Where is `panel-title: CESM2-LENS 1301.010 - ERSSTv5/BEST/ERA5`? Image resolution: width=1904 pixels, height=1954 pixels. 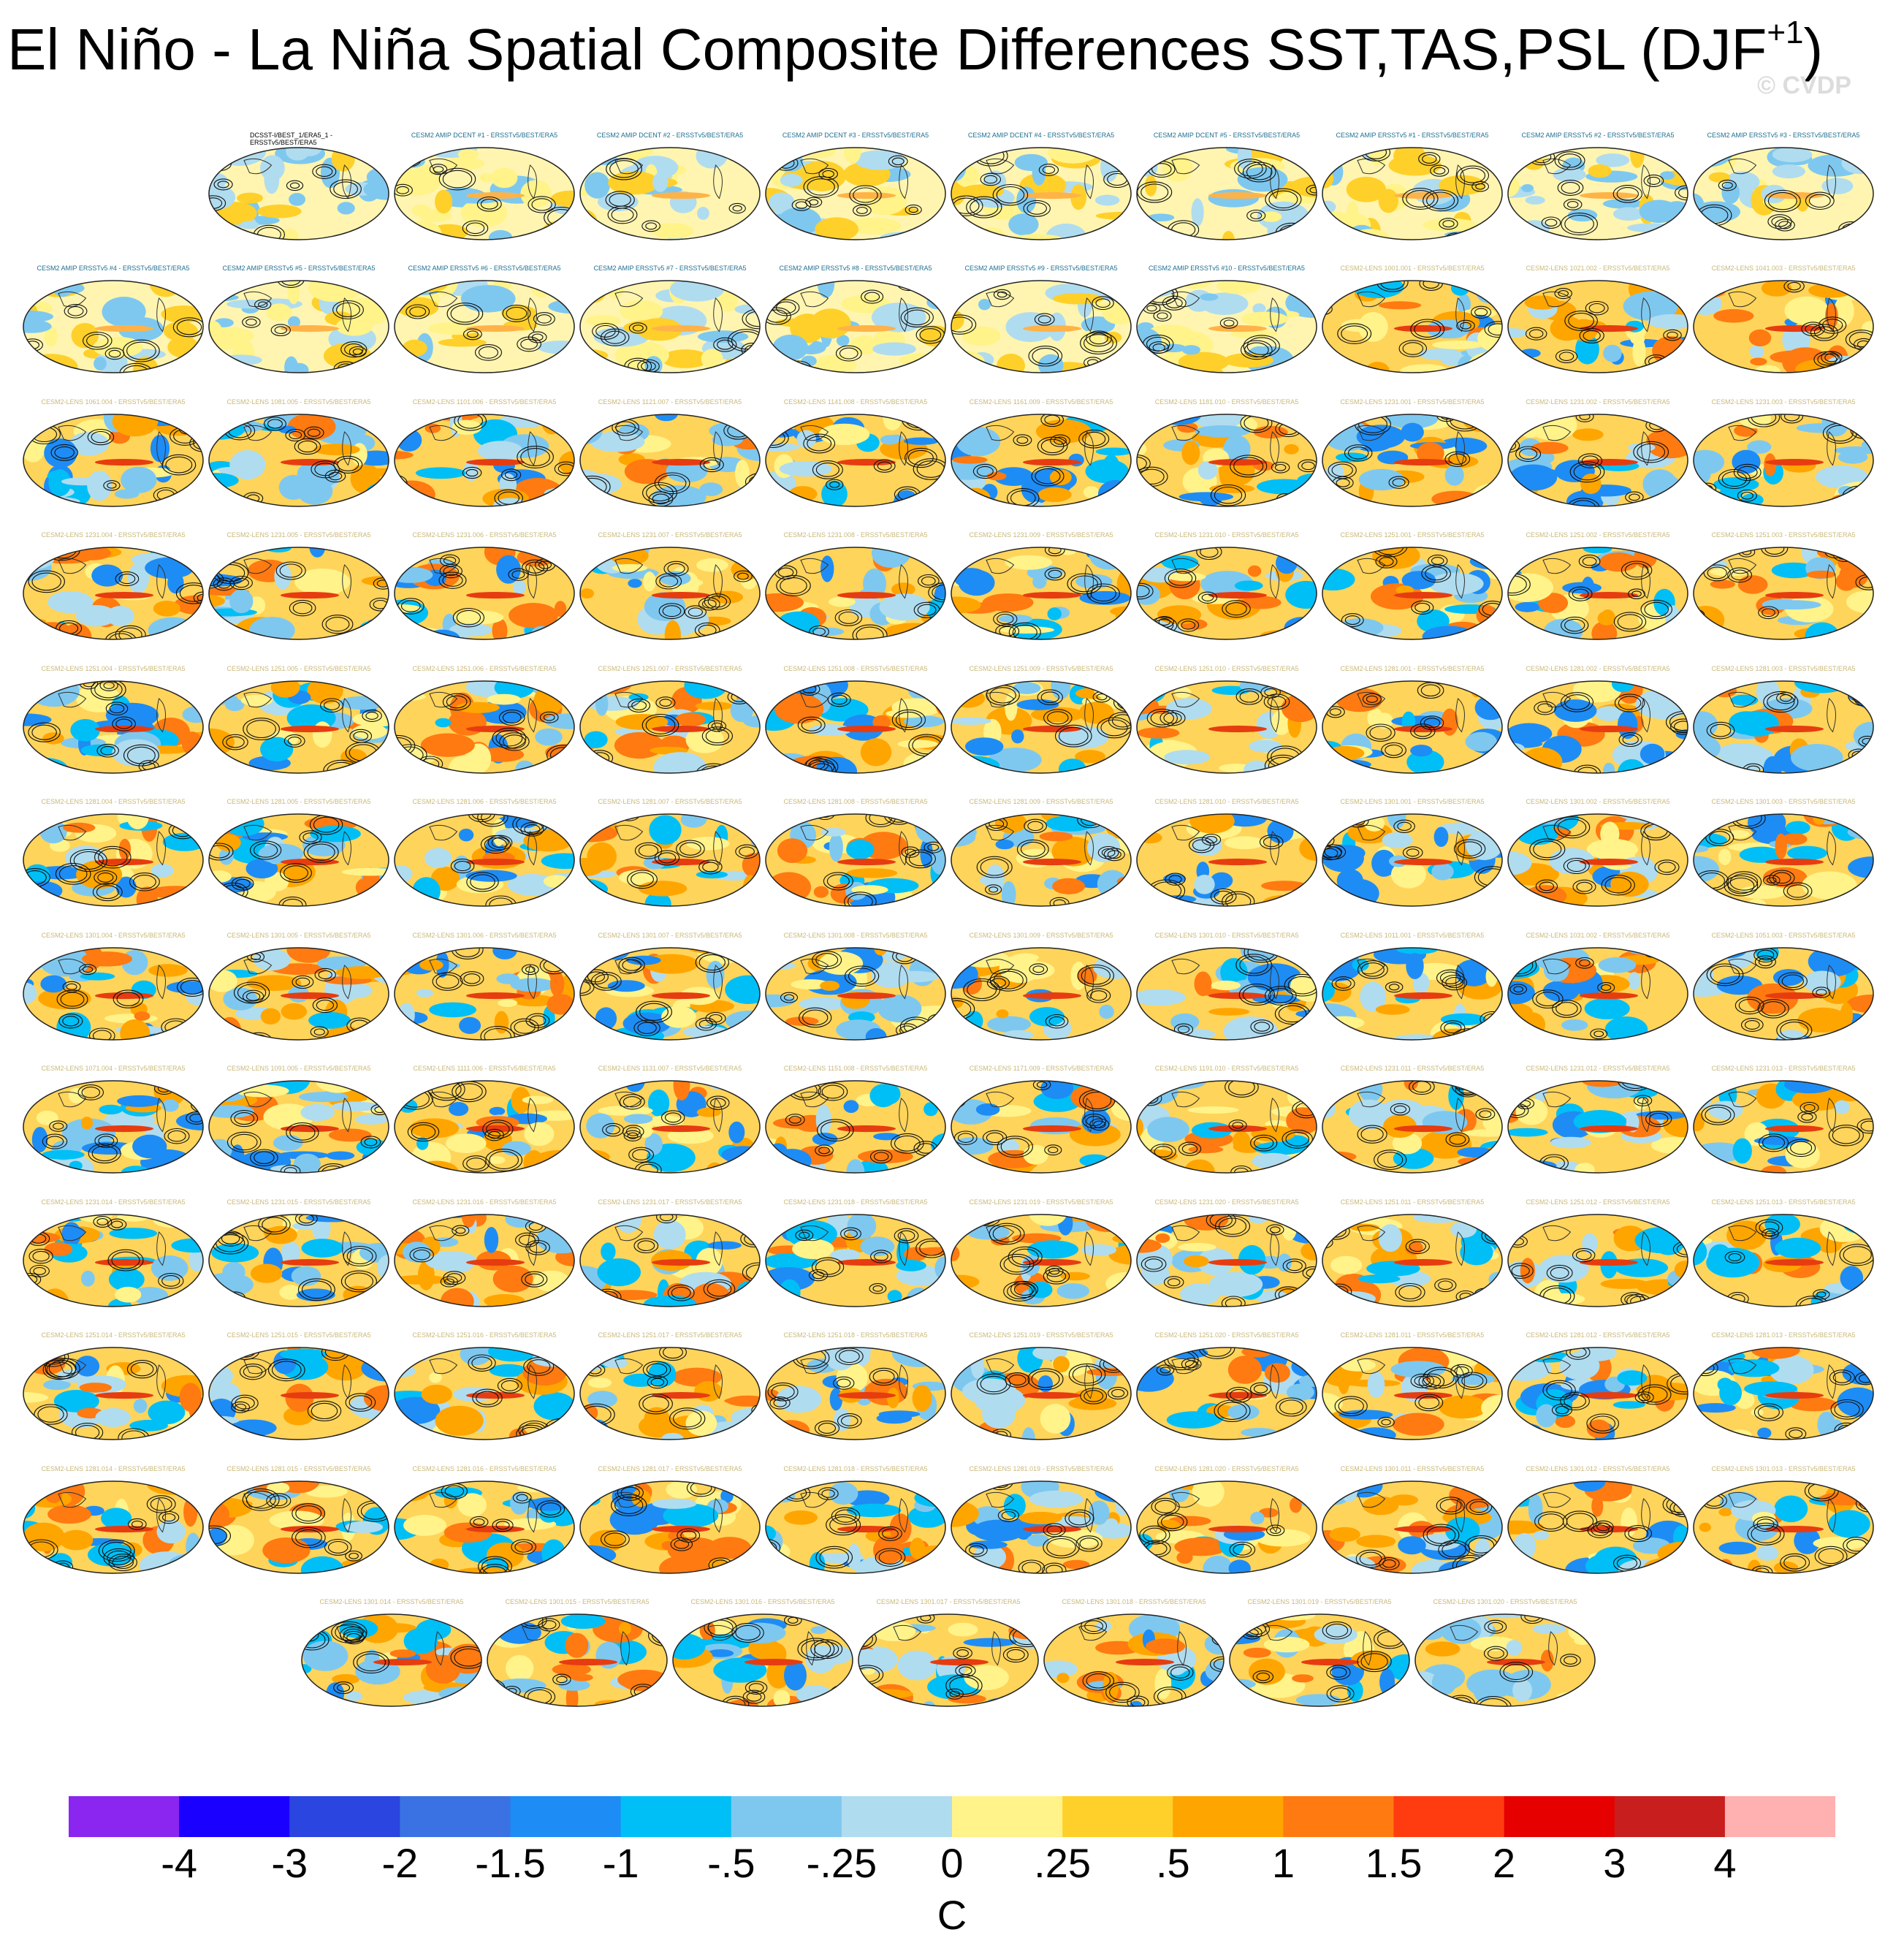 panel-title: CESM2-LENS 1301.010 - ERSSTv5/BEST/ERA5 is located at coordinates (1226, 935).